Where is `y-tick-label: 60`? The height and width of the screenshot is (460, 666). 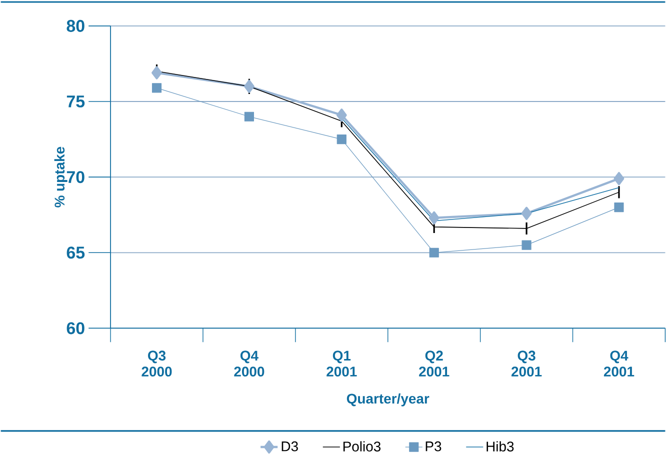 y-tick-label: 60 is located at coordinates (75, 328).